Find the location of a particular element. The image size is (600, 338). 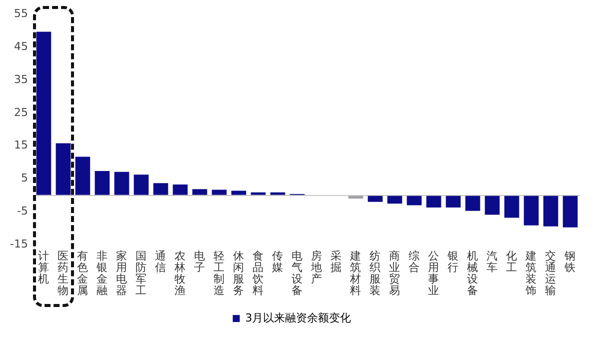

x-tick-label: 钢铁 is located at coordinates (570, 261).